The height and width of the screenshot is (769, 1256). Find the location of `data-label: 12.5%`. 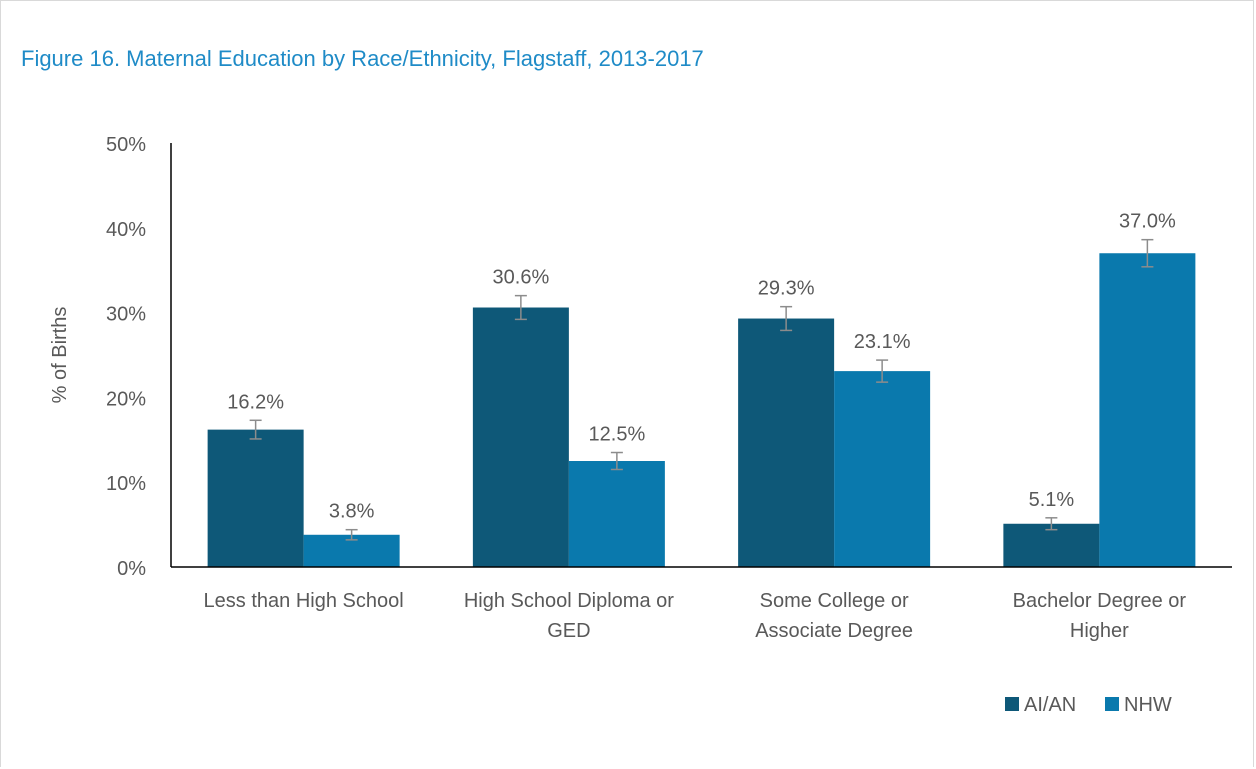

data-label: 12.5% is located at coordinates (617, 435).